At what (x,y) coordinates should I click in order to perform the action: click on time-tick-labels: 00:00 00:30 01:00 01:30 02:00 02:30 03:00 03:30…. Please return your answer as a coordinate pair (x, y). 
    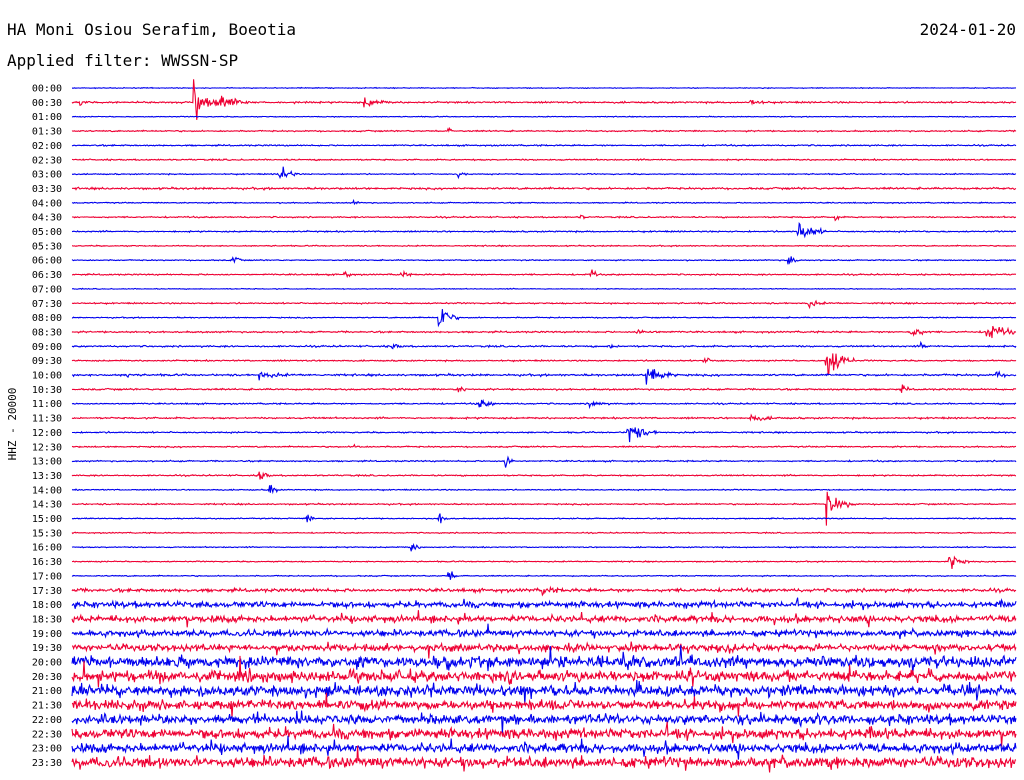
    Looking at the image, I should click on (47, 426).